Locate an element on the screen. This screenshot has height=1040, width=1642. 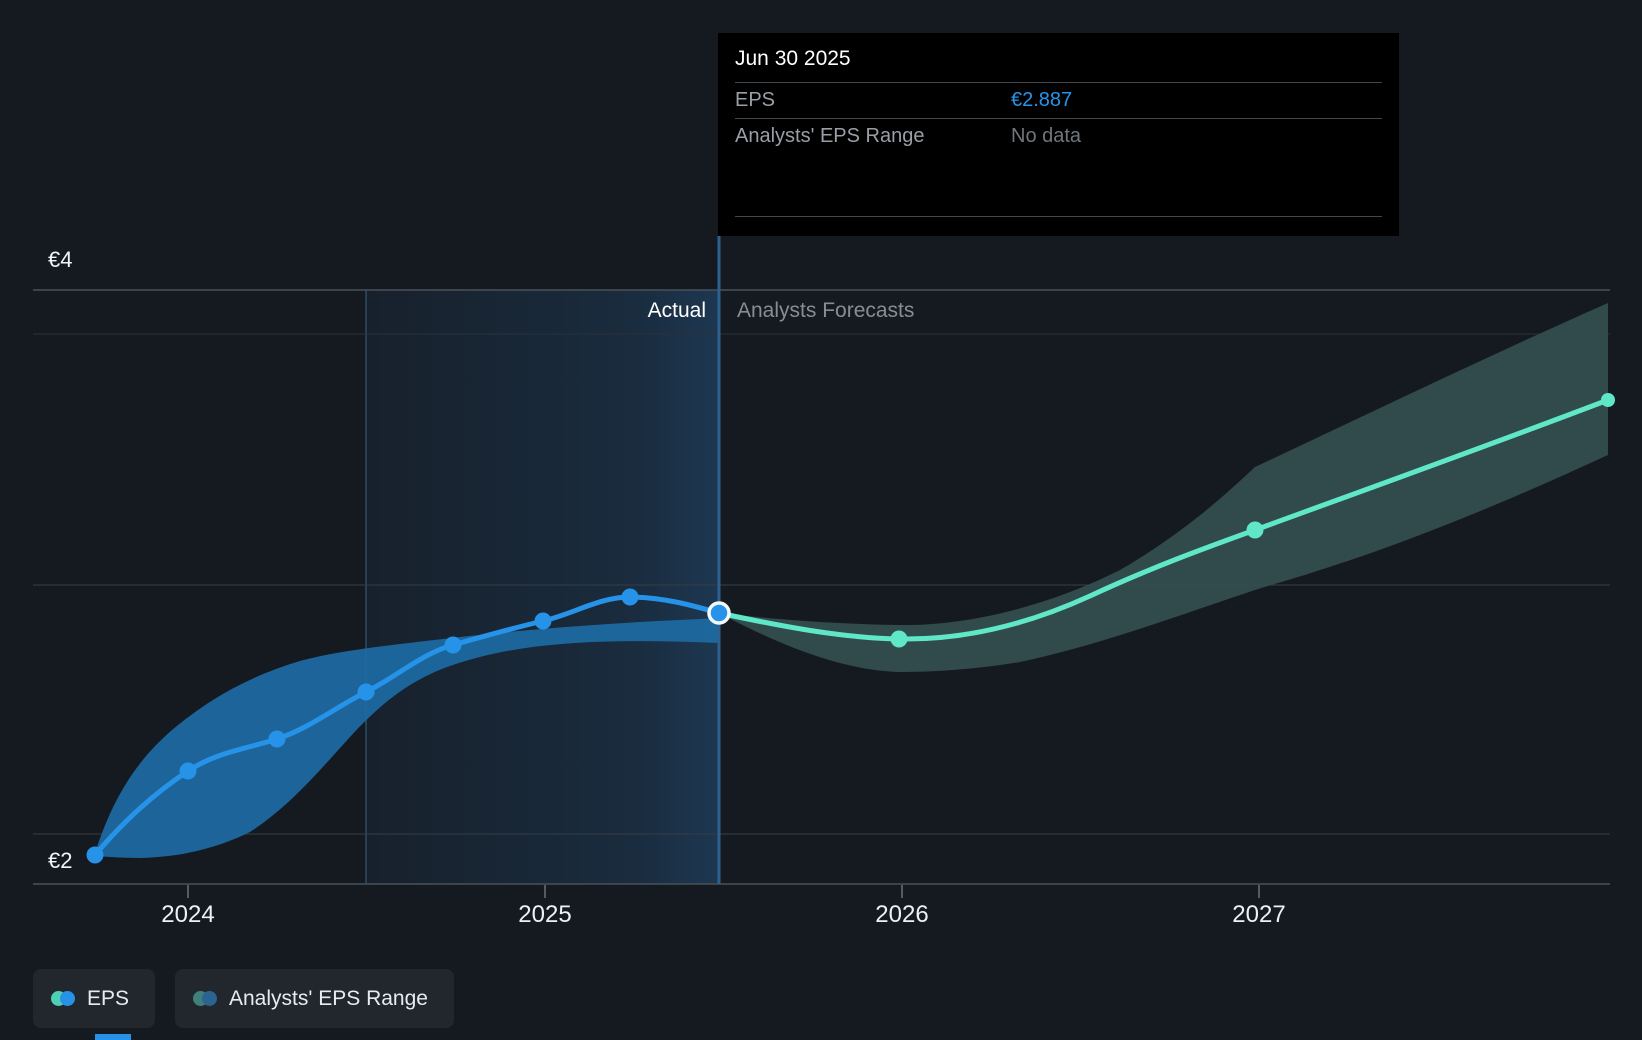
range-actual-dot-icon is located at coordinates (209, 998).